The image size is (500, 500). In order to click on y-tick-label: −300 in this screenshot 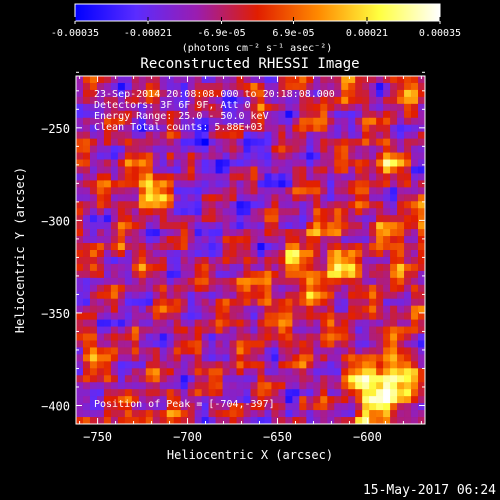, I will do `click(55, 221)`.